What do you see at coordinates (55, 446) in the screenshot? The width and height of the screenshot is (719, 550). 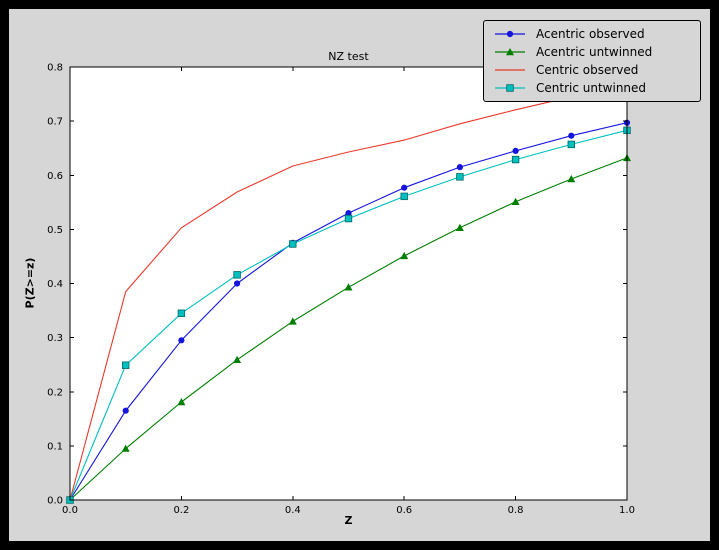 I see `y-tick-label: 0.1` at bounding box center [55, 446].